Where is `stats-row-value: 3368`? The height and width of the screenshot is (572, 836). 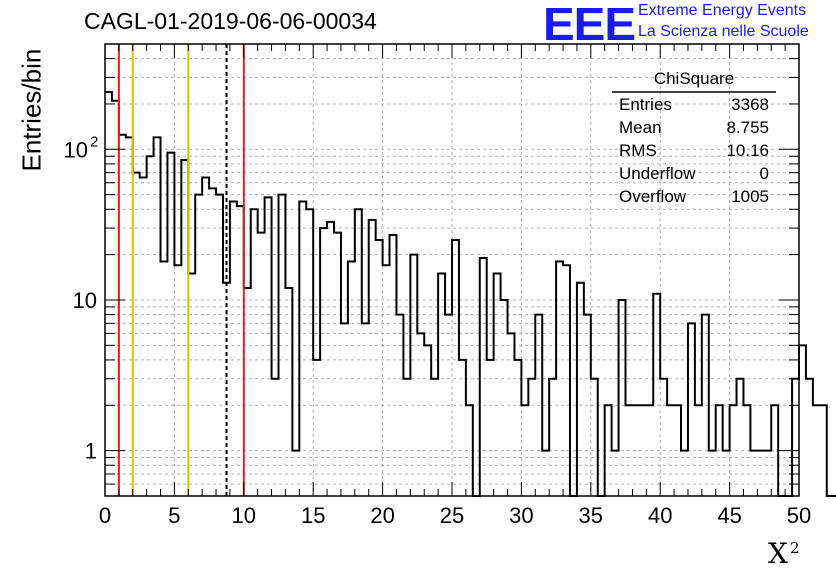
stats-row-value: 3368 is located at coordinates (750, 104).